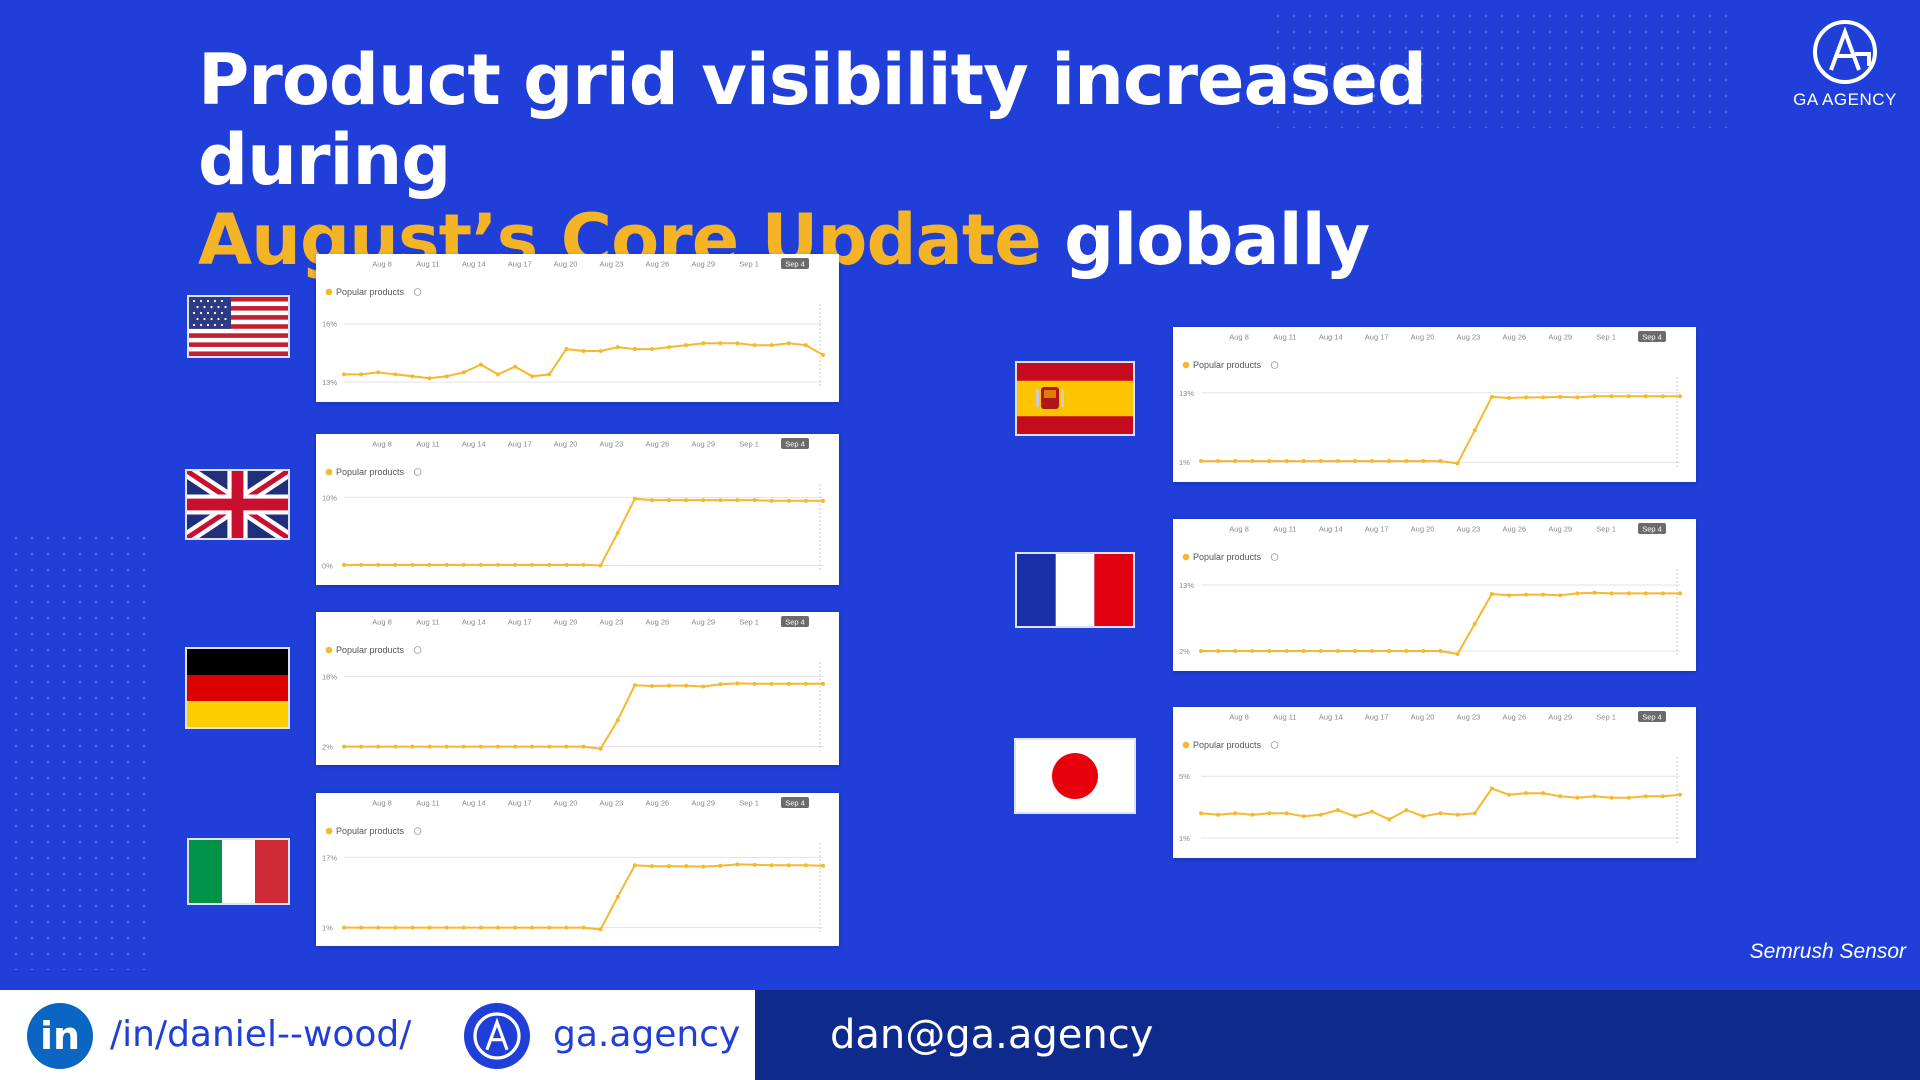 This screenshot has height=1080, width=1920. Describe the element at coordinates (497, 1036) in the screenshot. I see `ga-logo-icon` at that location.